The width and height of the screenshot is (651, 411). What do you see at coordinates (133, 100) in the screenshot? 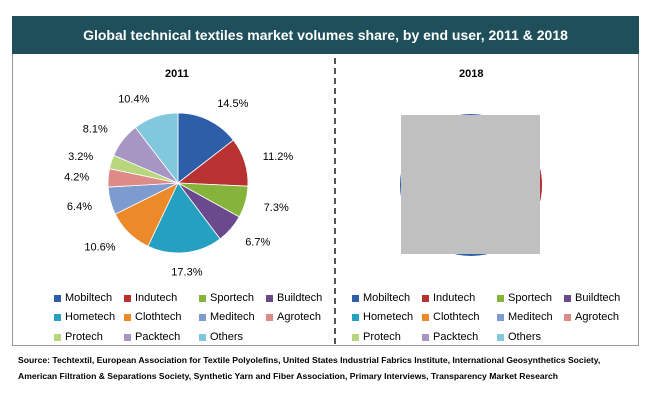
I see `data-label-others: 10.4%` at bounding box center [133, 100].